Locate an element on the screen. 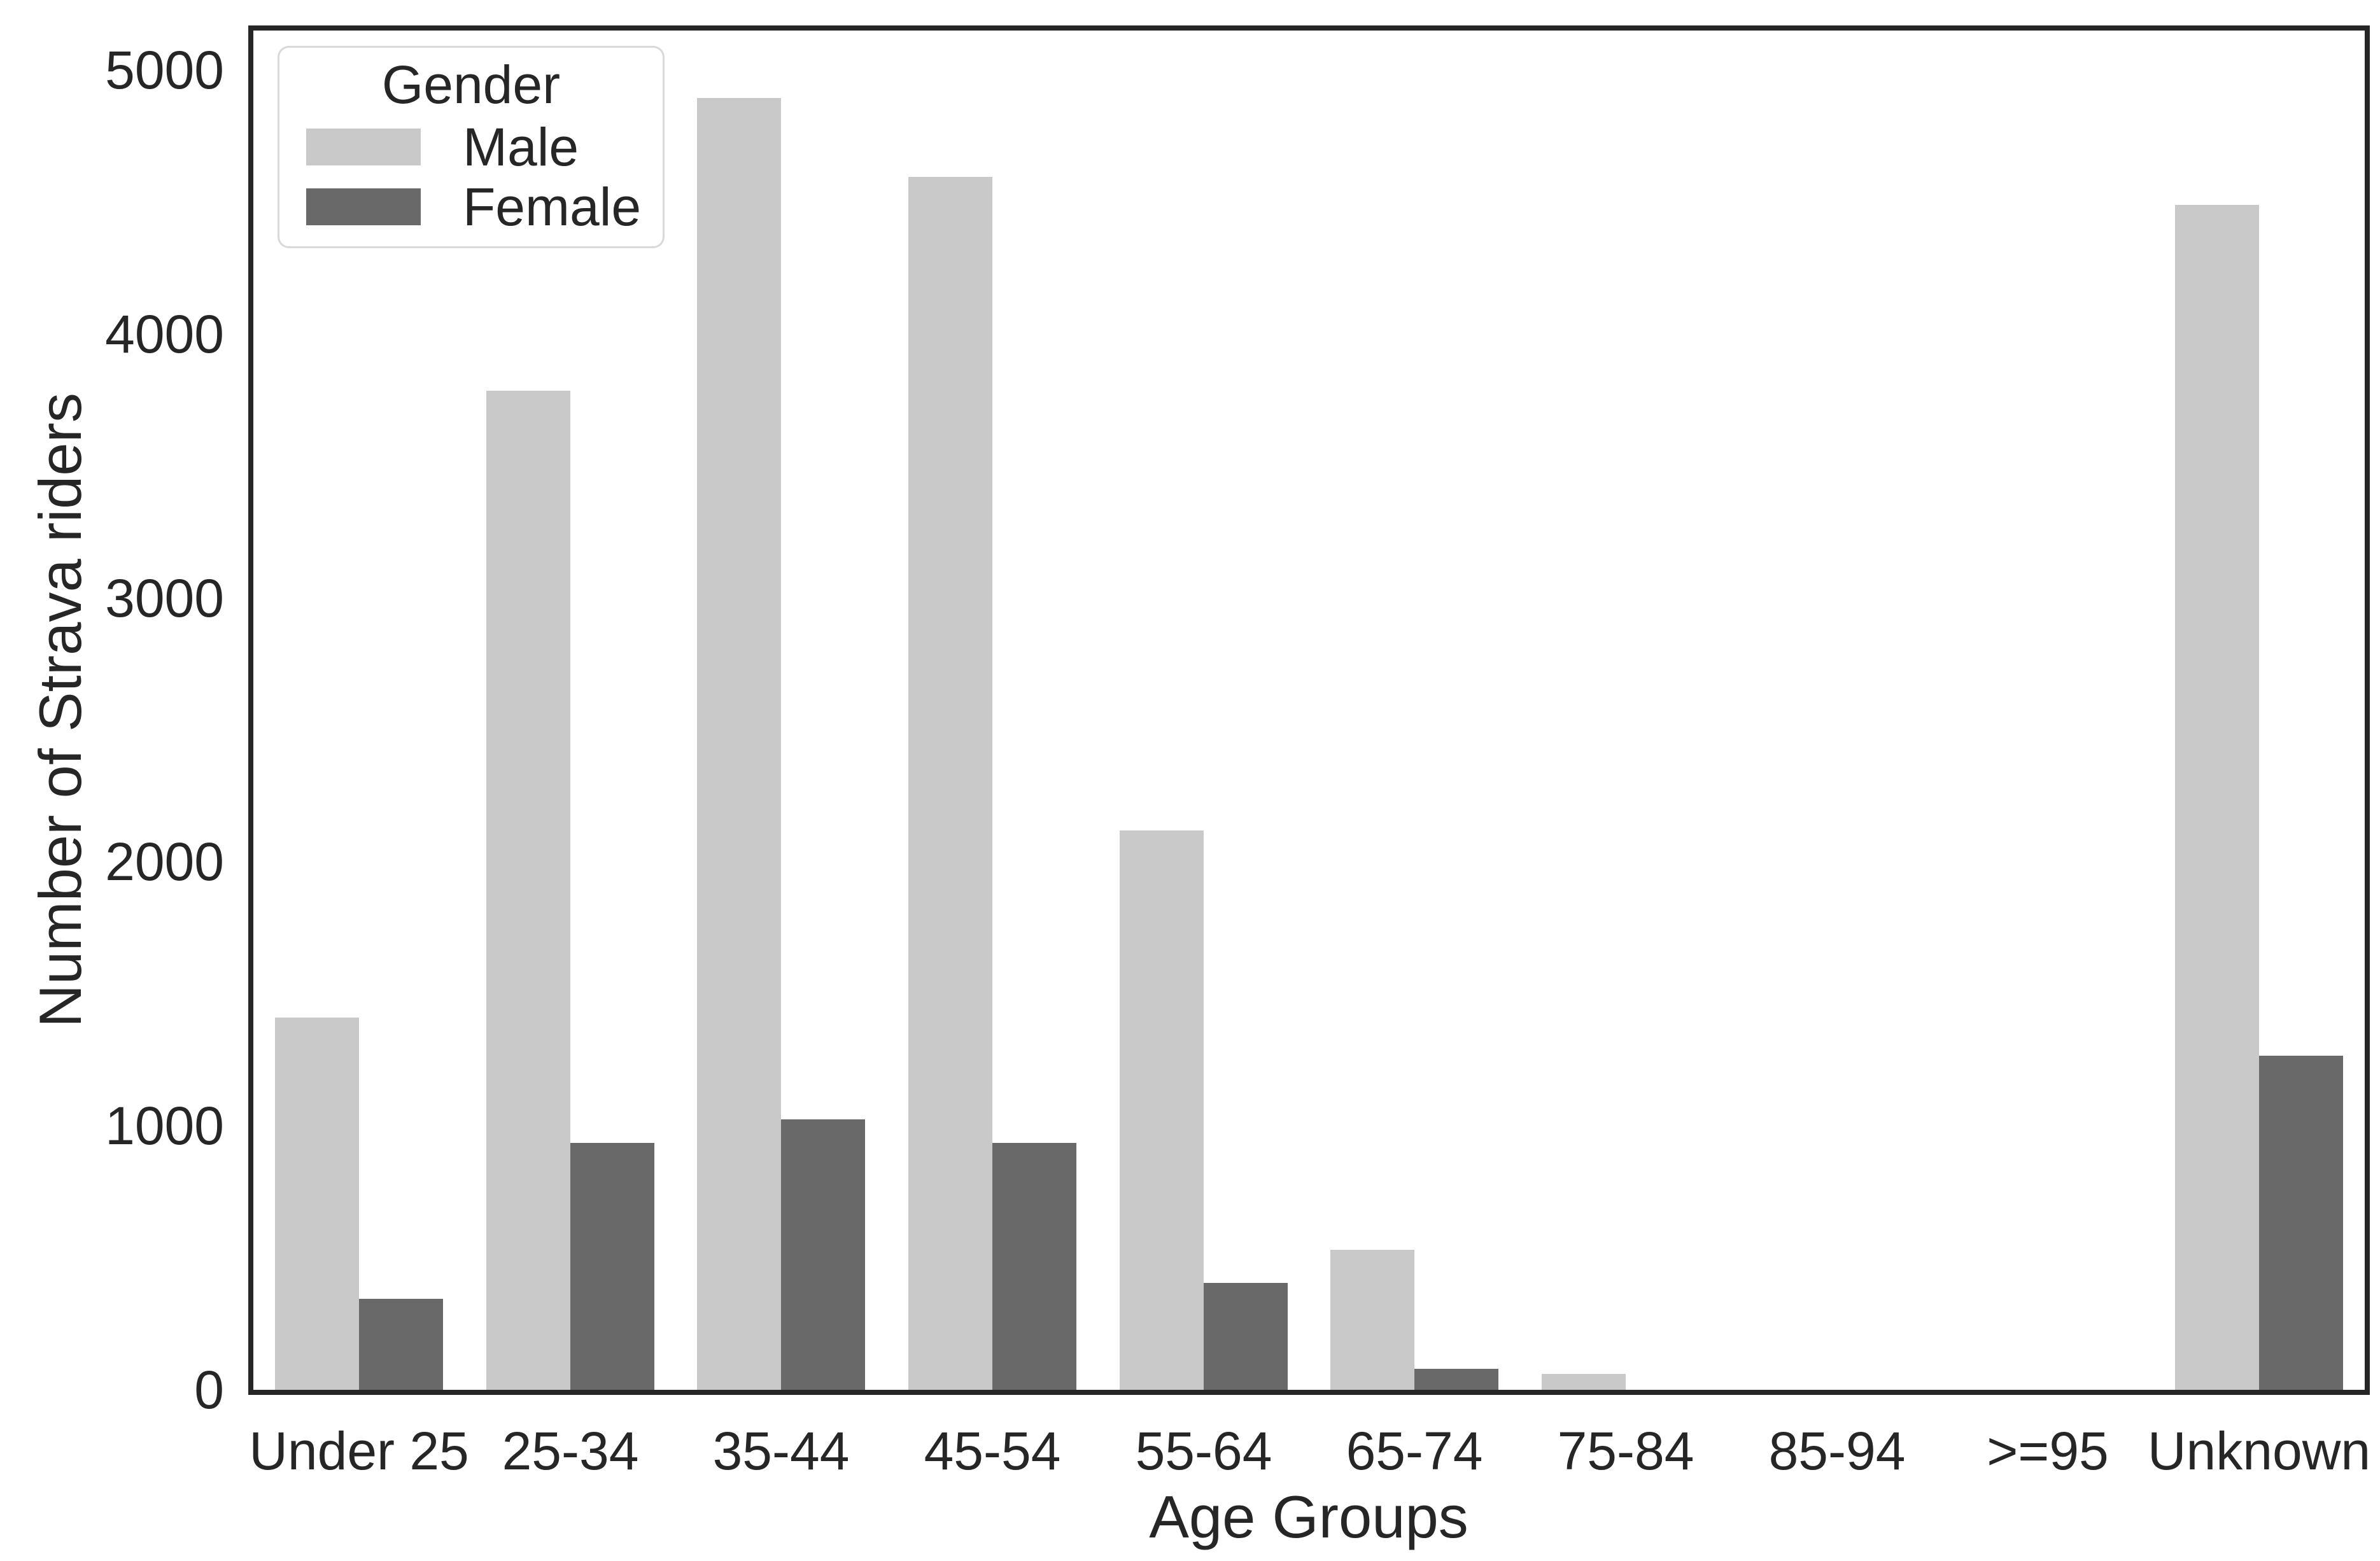 This screenshot has width=2380, height=1561. y-tick-4000: 4000 is located at coordinates (164, 334).